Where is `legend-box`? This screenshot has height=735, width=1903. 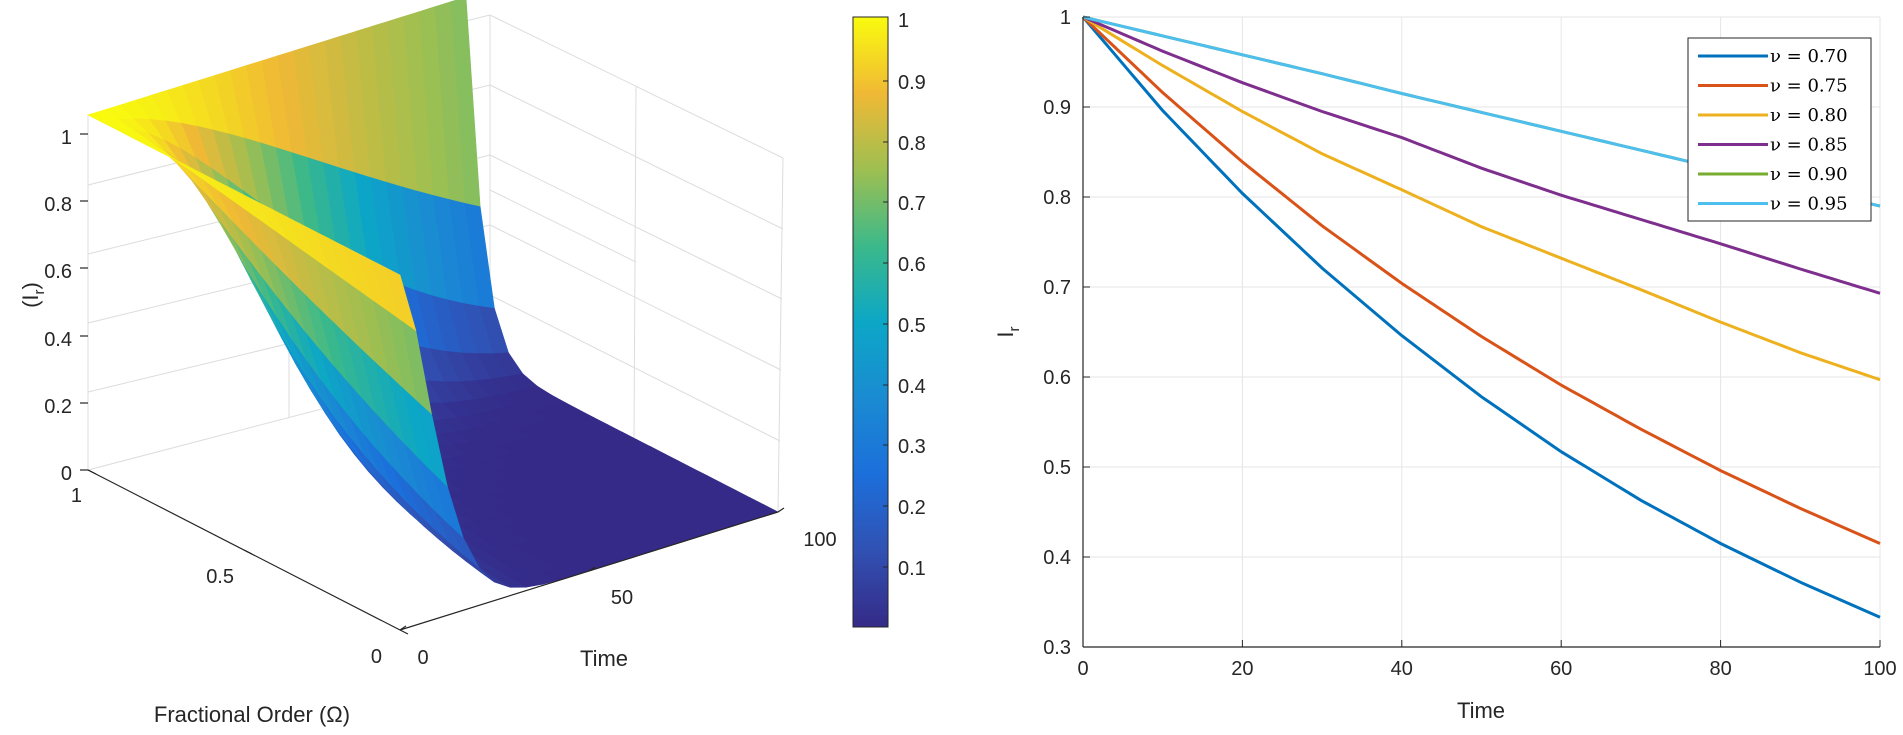 legend-box is located at coordinates (1779, 129).